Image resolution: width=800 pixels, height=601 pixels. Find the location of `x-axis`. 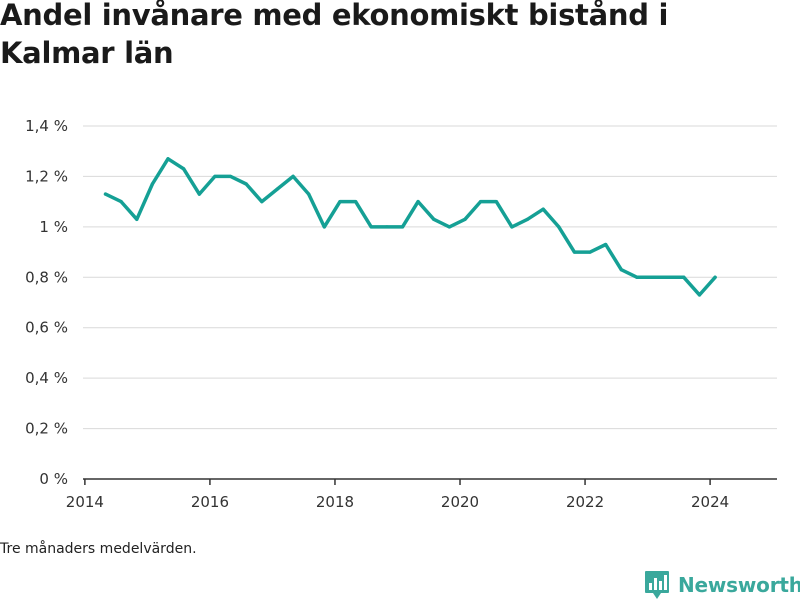

x-axis is located at coordinates (430, 481).